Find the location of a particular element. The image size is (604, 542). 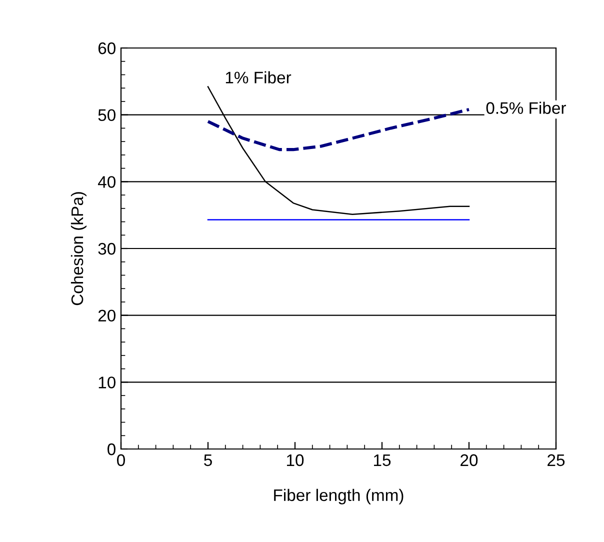

series-label: 0.5% Fiber is located at coordinates (526, 108).